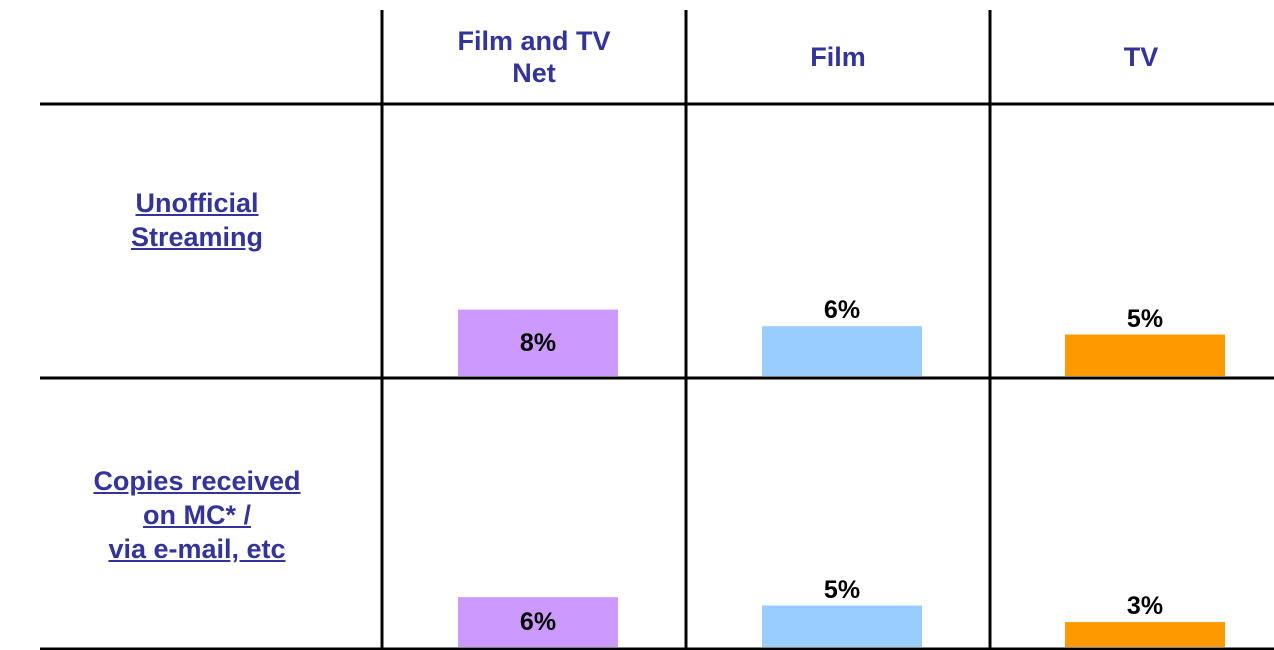 The image size is (1274, 650). I want to click on row-label: Copies received on MC* / via e-mail, etc, so click(197, 515).